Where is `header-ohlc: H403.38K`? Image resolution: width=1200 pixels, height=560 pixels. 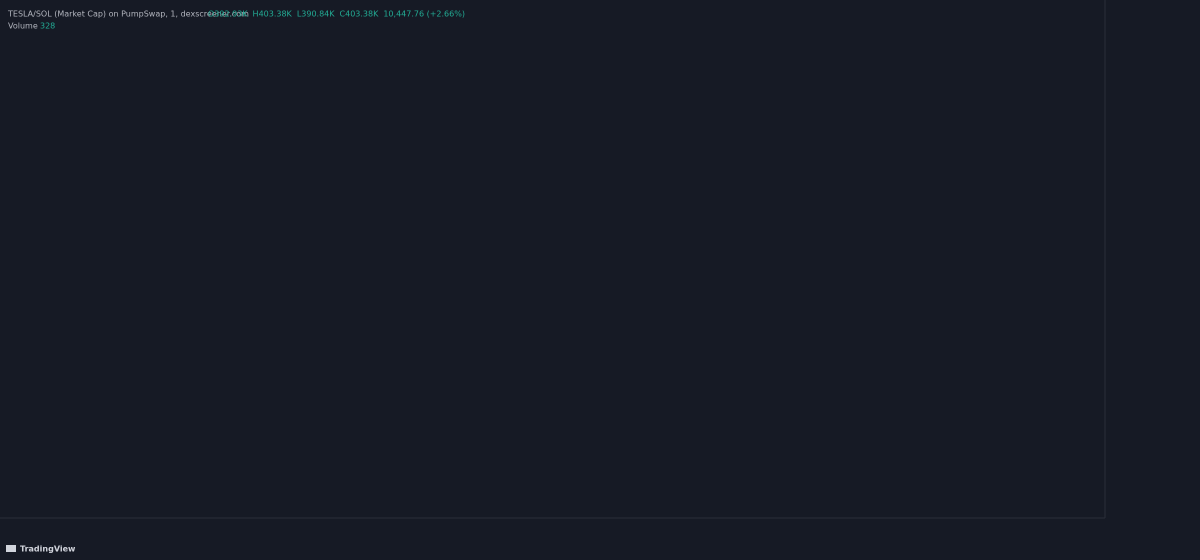 header-ohlc: H403.38K is located at coordinates (273, 14).